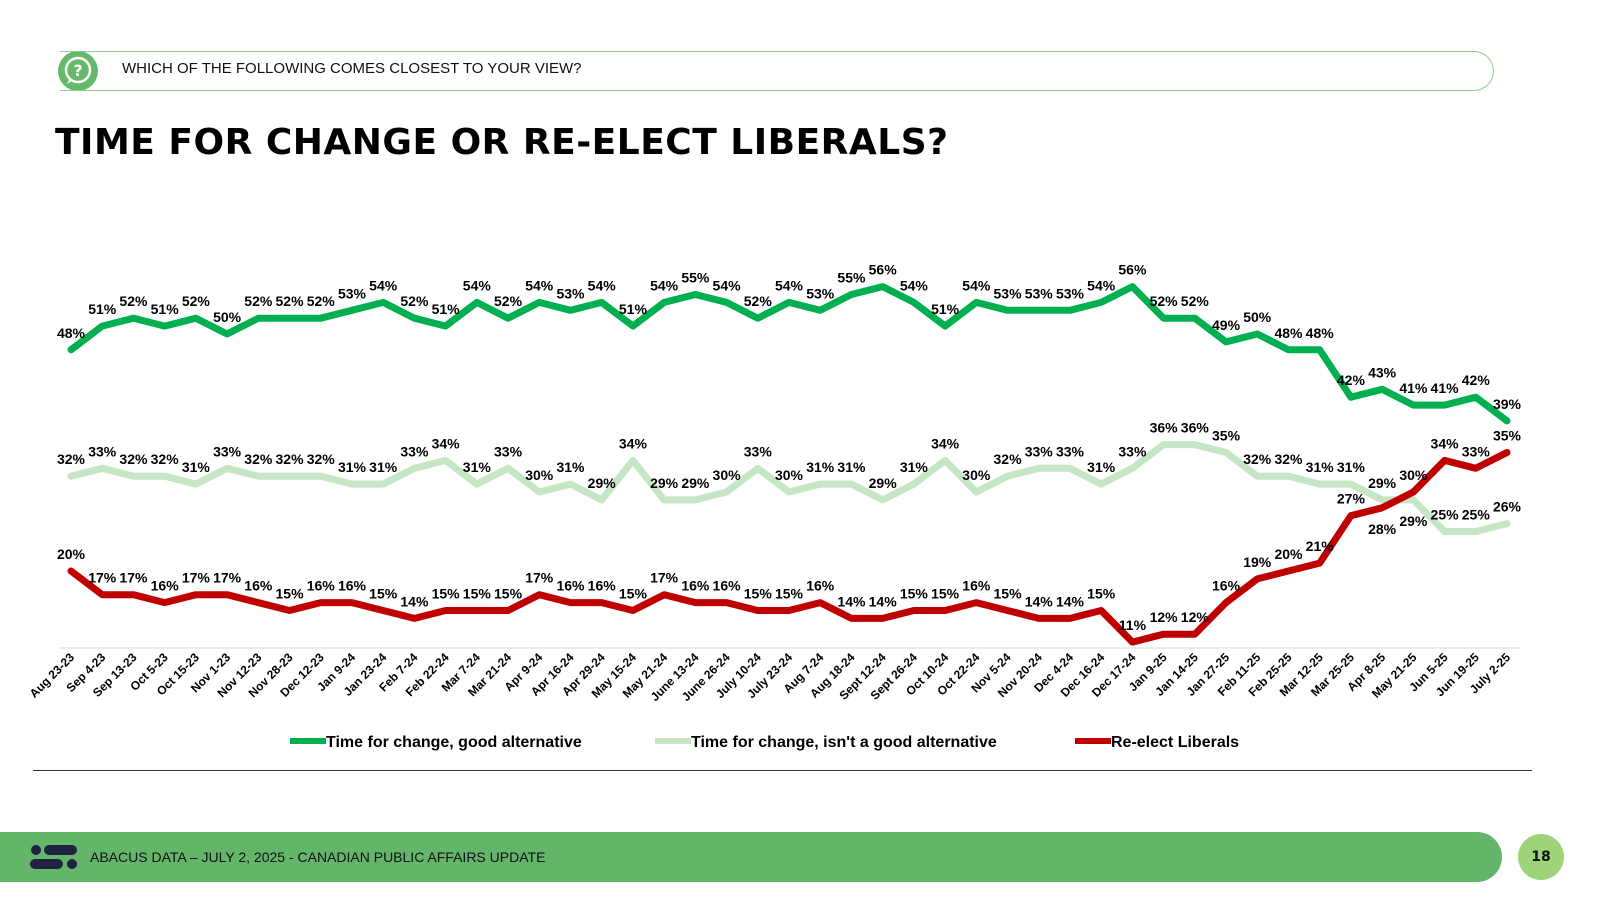  Describe the element at coordinates (1132, 270) in the screenshot. I see `data-label: 56%` at that location.